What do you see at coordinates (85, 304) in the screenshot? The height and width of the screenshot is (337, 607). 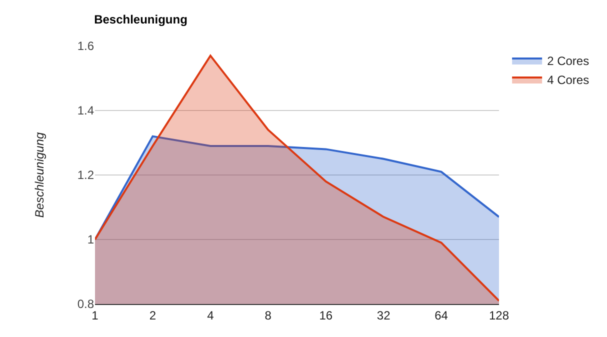 I see `y-tick-label: 0.8` at bounding box center [85, 304].